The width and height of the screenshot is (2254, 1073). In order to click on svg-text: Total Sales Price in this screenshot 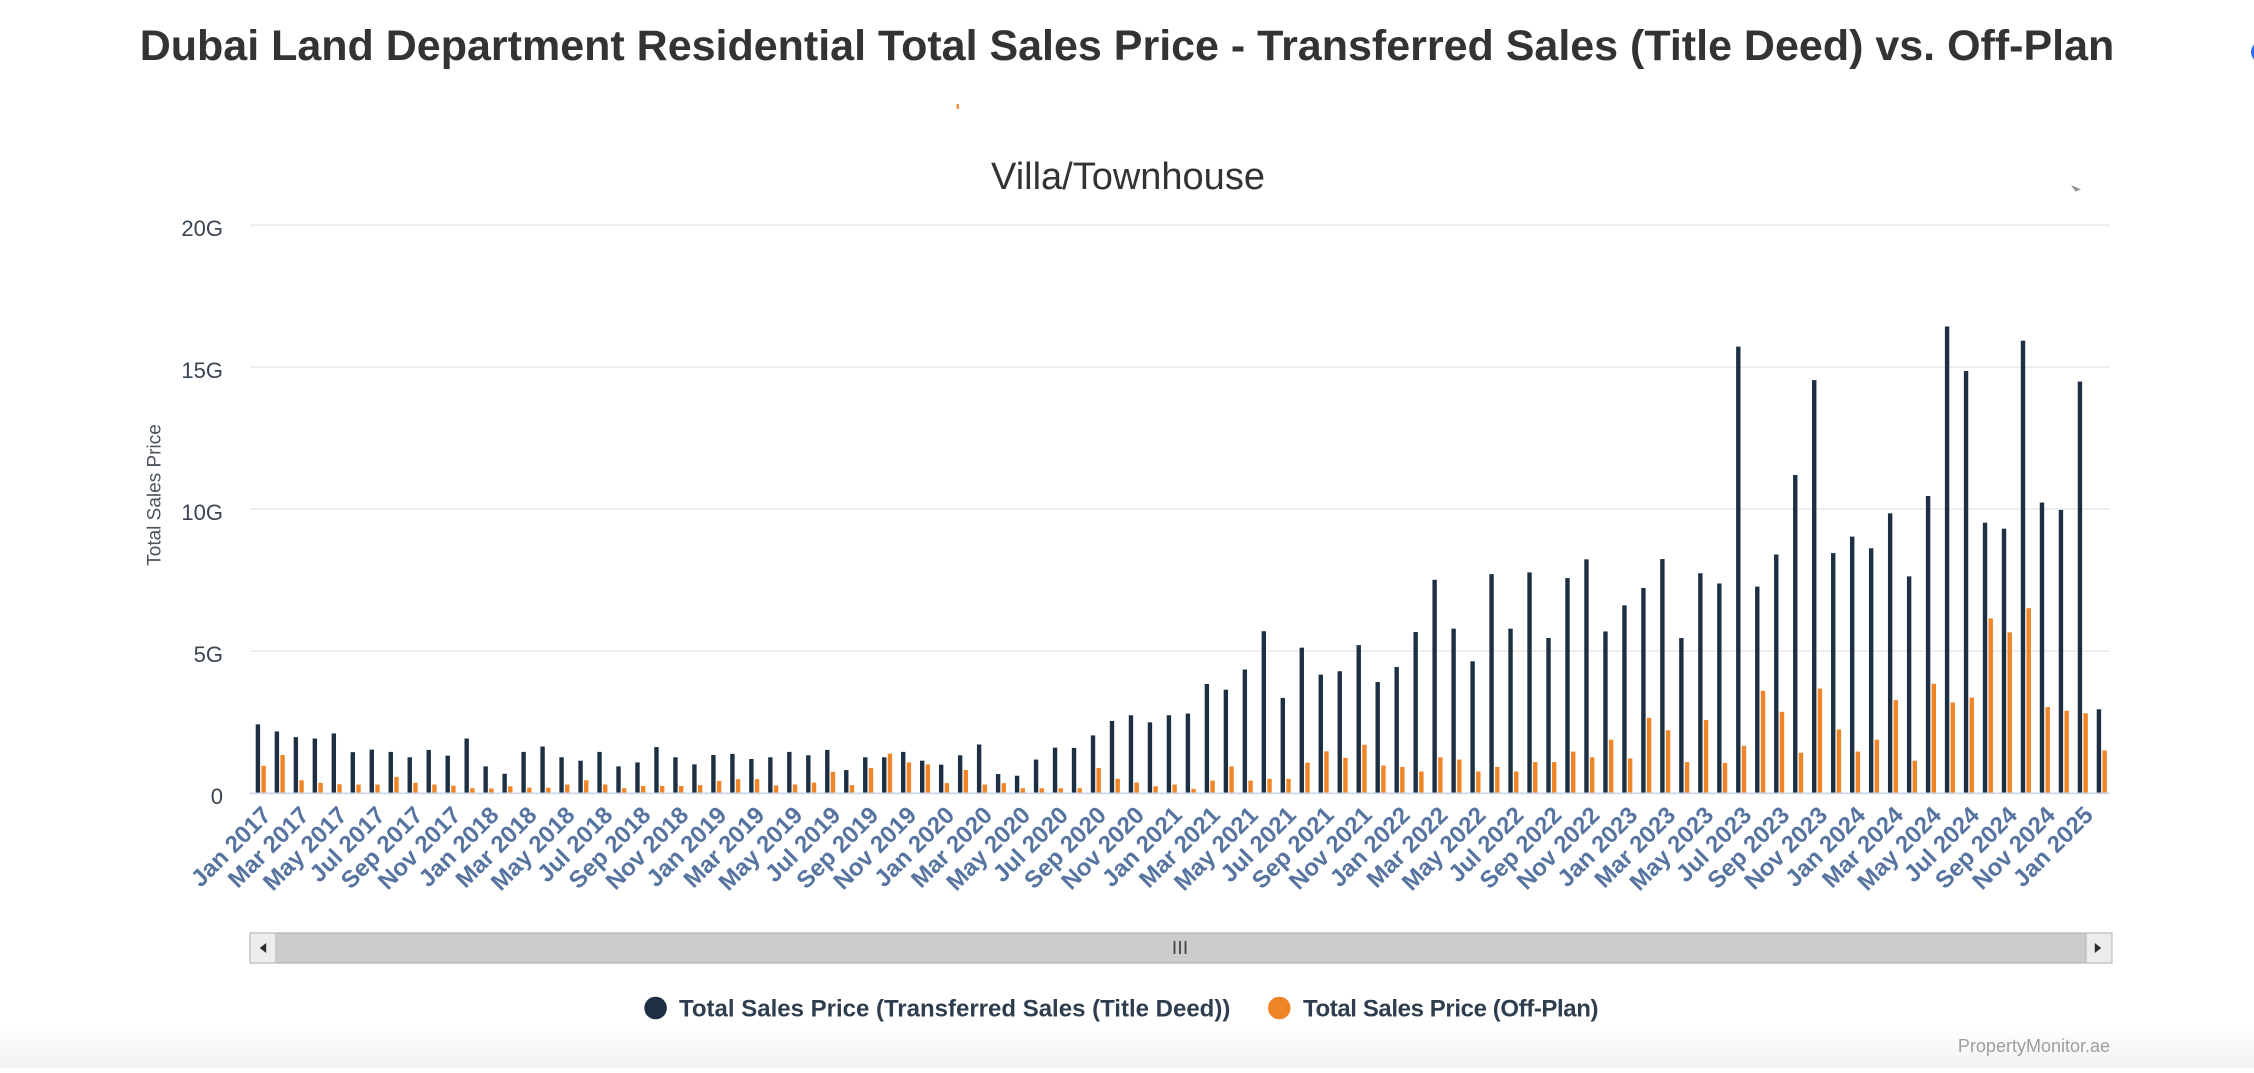, I will do `click(155, 495)`.